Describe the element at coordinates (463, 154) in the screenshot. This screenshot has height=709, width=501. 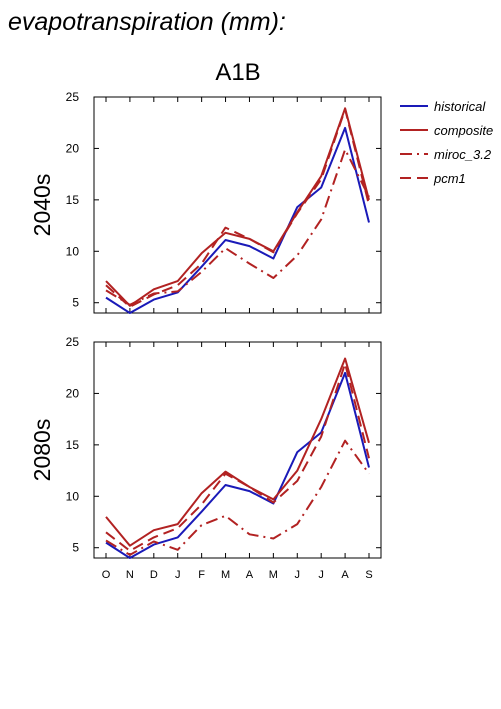
I see `legend-label: miroc_3.2` at that location.